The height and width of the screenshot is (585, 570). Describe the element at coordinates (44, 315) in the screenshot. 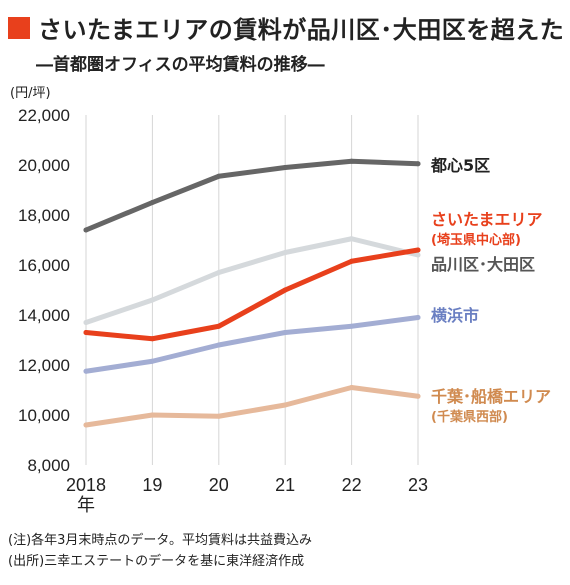

I see `y-tick-label: 14,000` at that location.